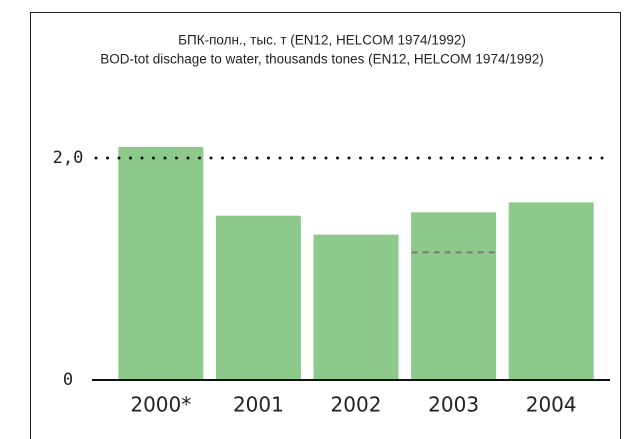  Describe the element at coordinates (356, 405) in the screenshot. I see `x-tick-label: 2002` at that location.